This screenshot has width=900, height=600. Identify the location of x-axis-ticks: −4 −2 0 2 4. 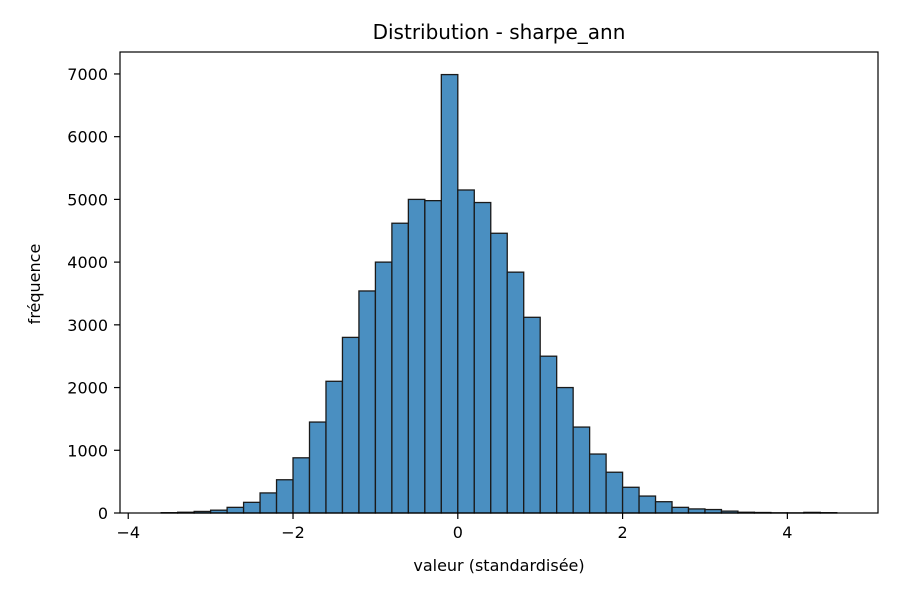
(454, 527).